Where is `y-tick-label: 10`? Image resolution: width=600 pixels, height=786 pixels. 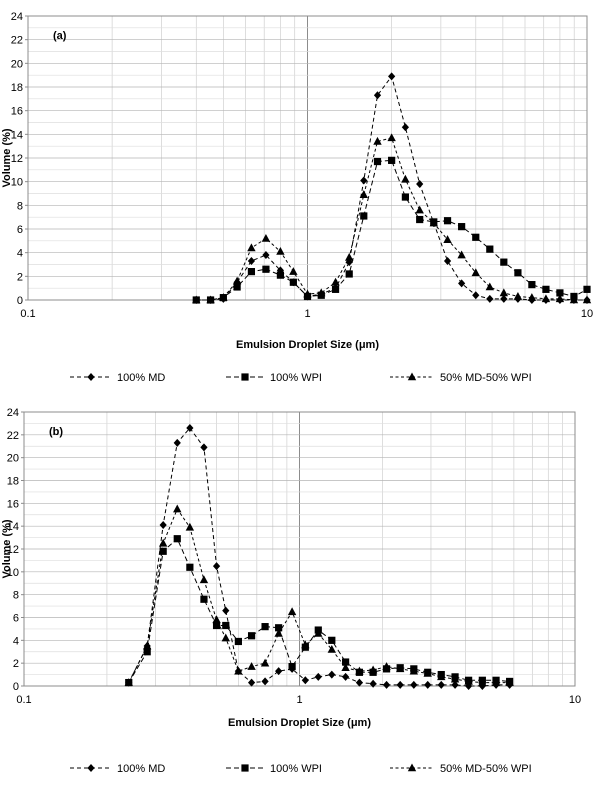 y-tick-label: 10 is located at coordinates (13, 573).